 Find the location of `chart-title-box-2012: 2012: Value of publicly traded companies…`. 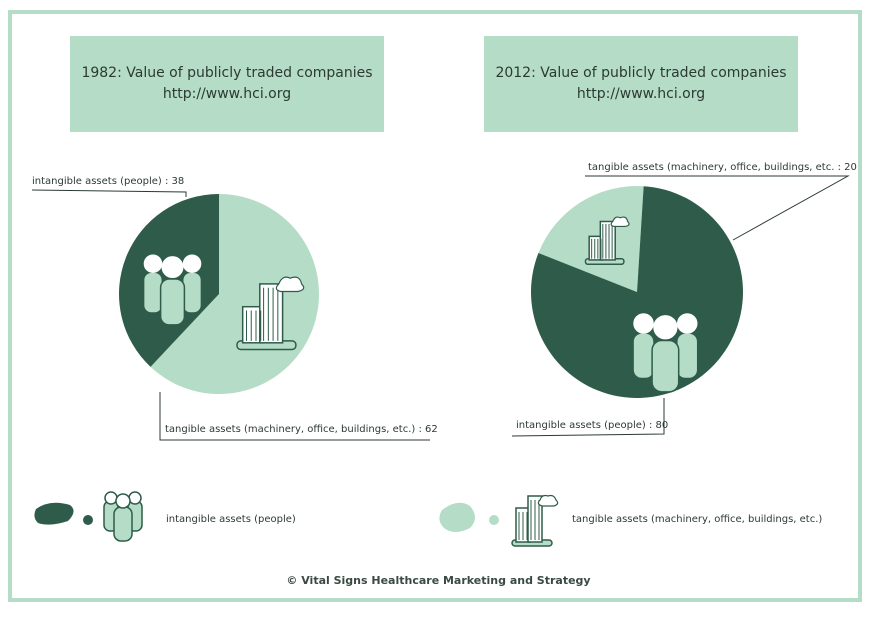

chart-title-box-2012: 2012: Value of publicly traded companies… is located at coordinates (641, 84).